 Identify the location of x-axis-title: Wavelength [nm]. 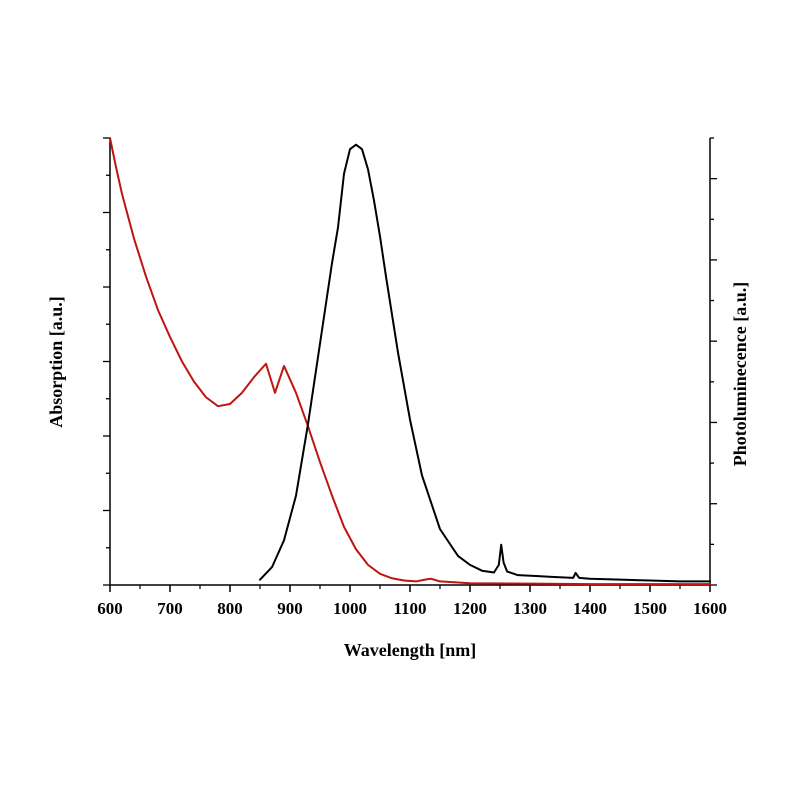
(410, 650).